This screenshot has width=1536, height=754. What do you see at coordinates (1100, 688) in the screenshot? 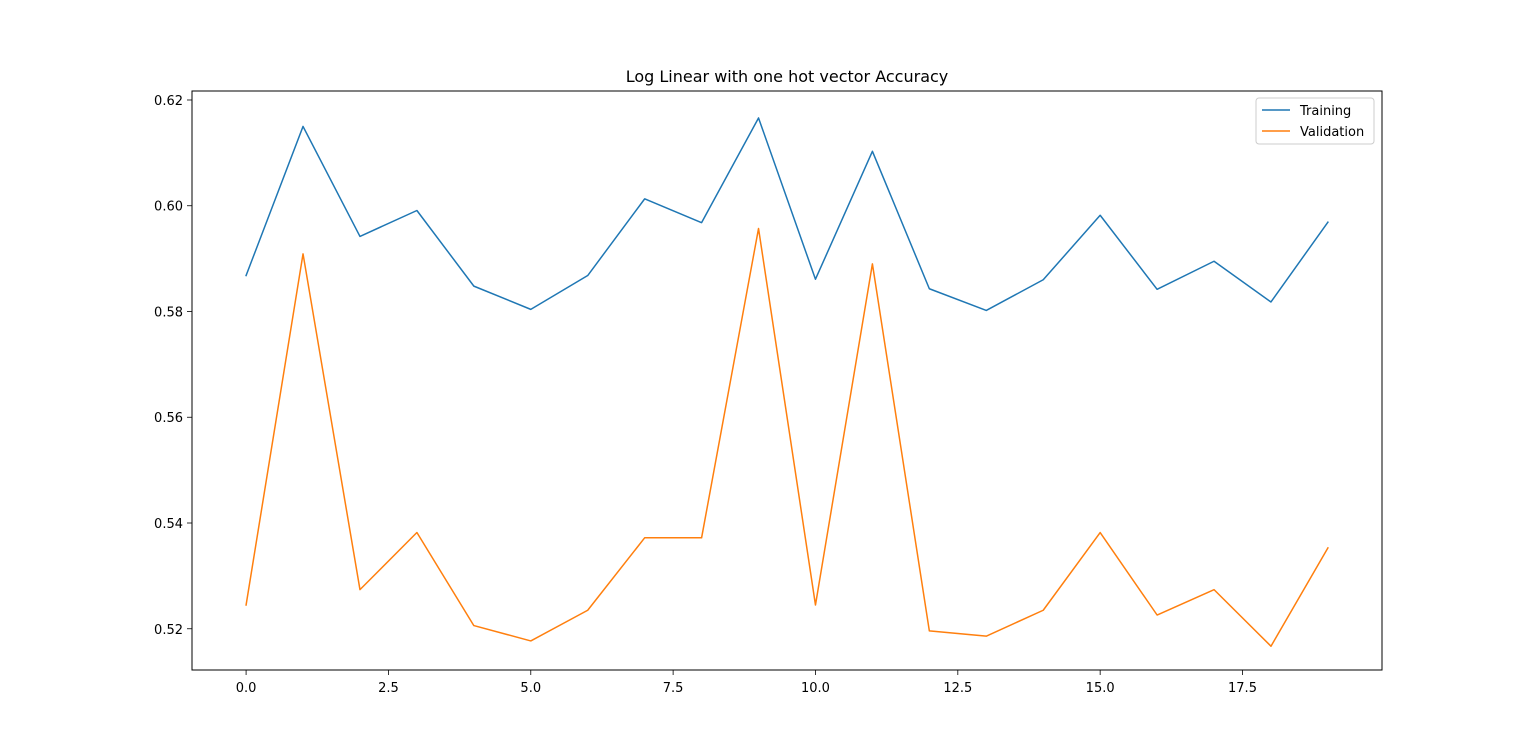
I see `x-tick-label: 15.0` at bounding box center [1100, 688].